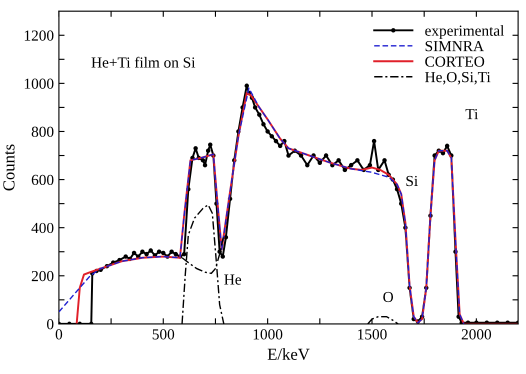  Describe the element at coordinates (50, 324) in the screenshot. I see `y-tick-label: 0` at that location.